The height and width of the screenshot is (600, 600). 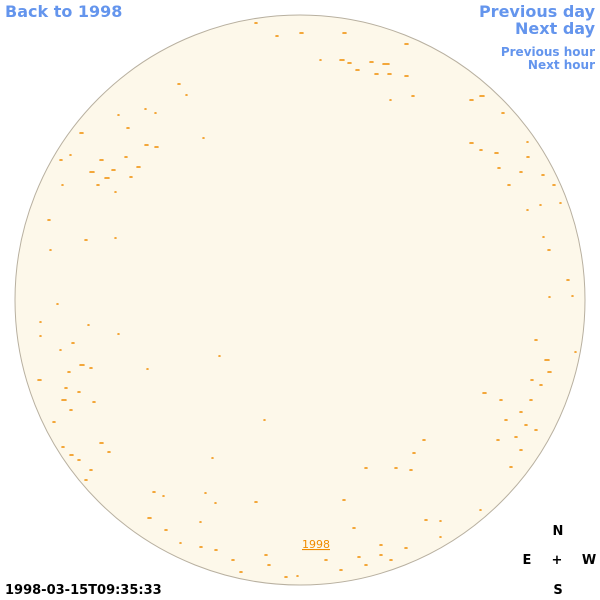 I want to click on compass-south: S, so click(x=557, y=590).